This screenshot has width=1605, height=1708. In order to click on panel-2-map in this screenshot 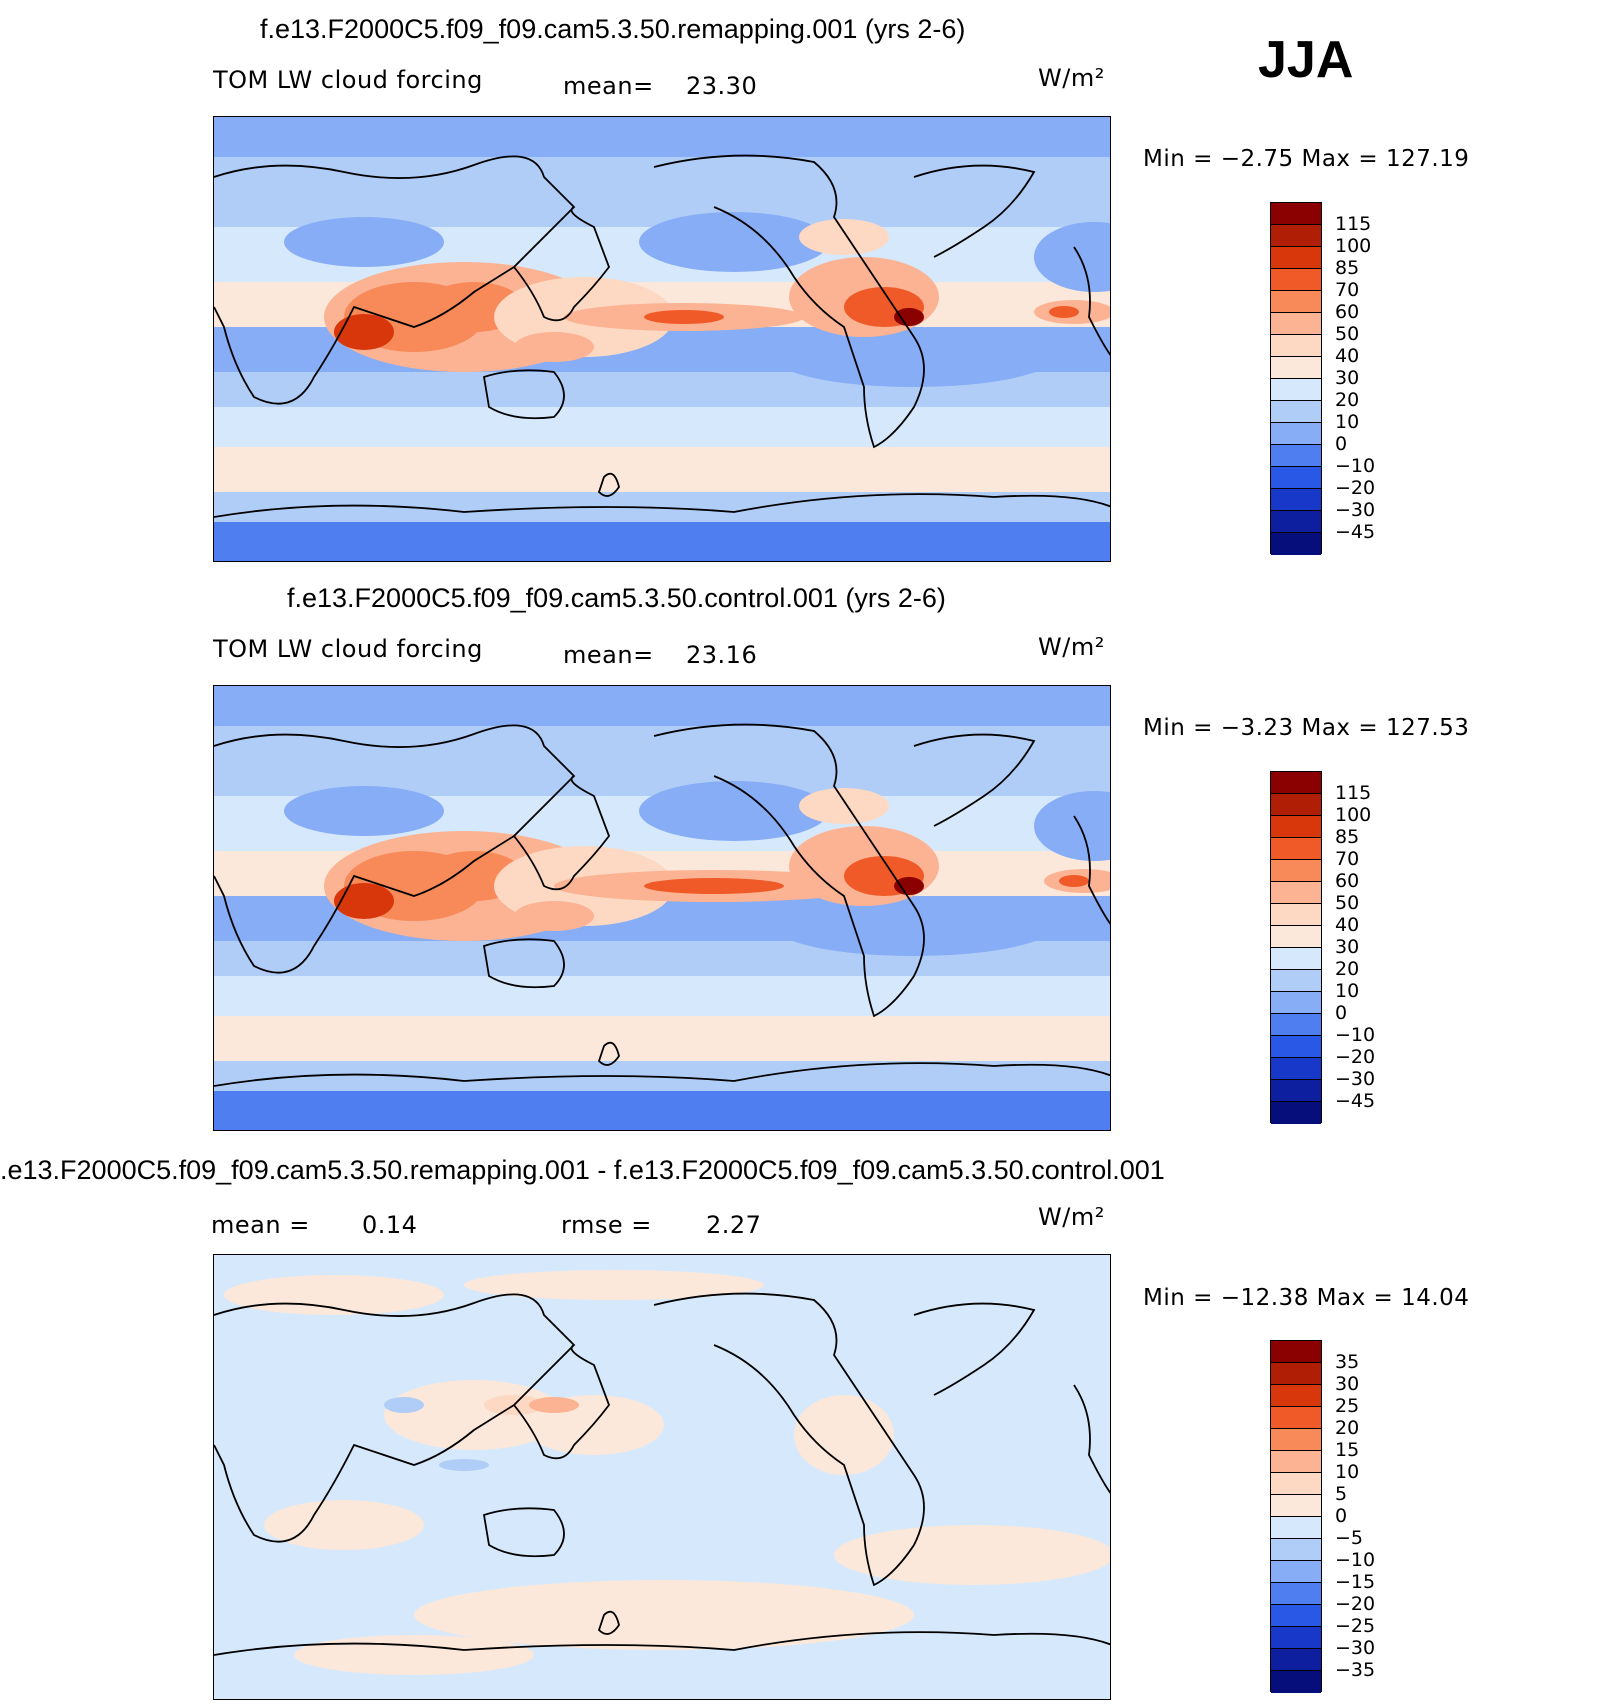, I will do `click(662, 908)`.